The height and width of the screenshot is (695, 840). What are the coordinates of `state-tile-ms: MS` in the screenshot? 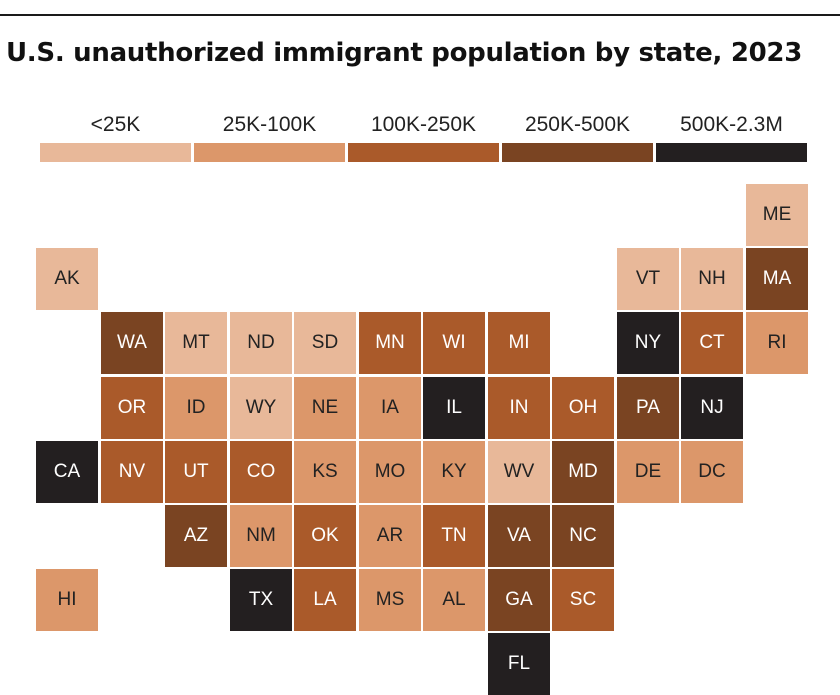 It's located at (390, 600).